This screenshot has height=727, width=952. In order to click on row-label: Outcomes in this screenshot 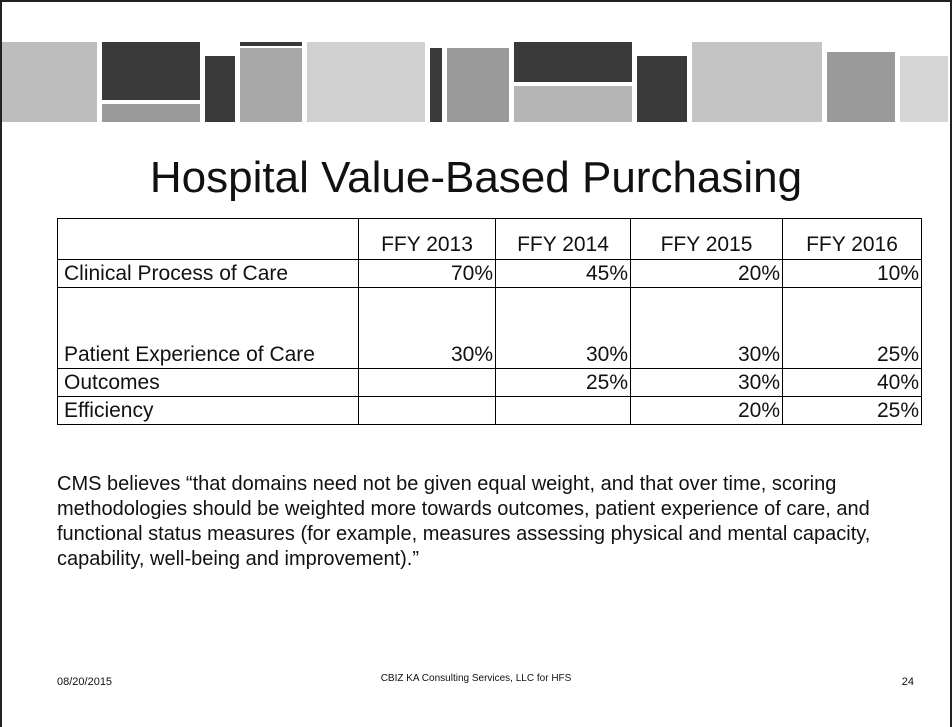, I will do `click(208, 382)`.